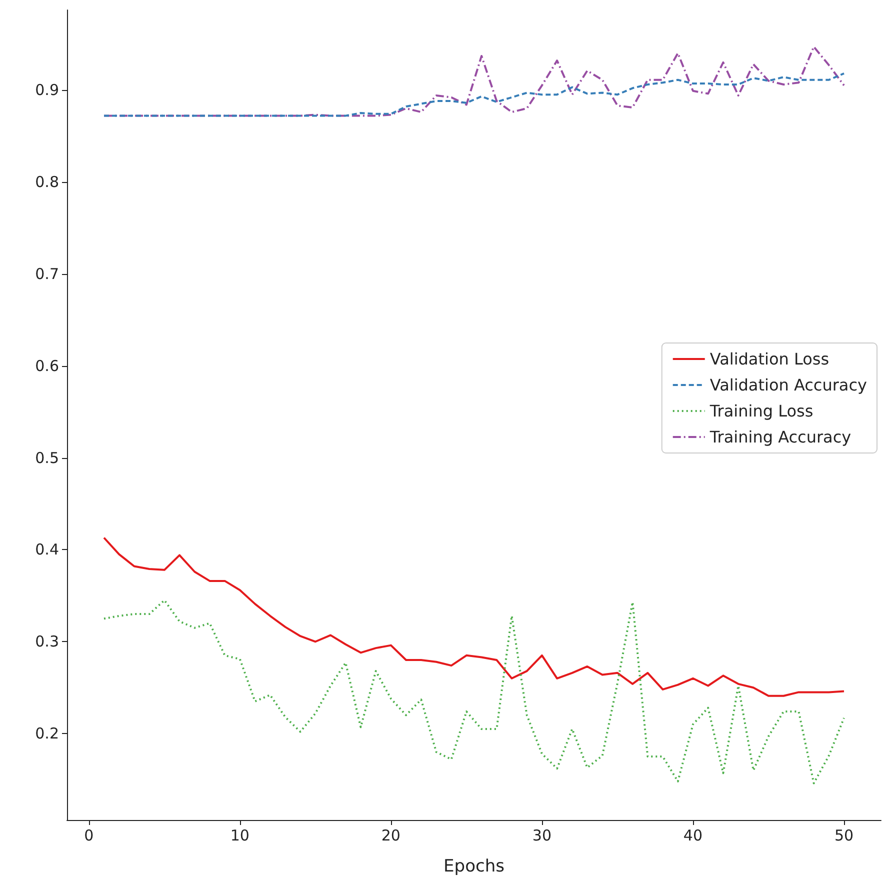  I want to click on y-tick-label: 0.6, so click(47, 365).